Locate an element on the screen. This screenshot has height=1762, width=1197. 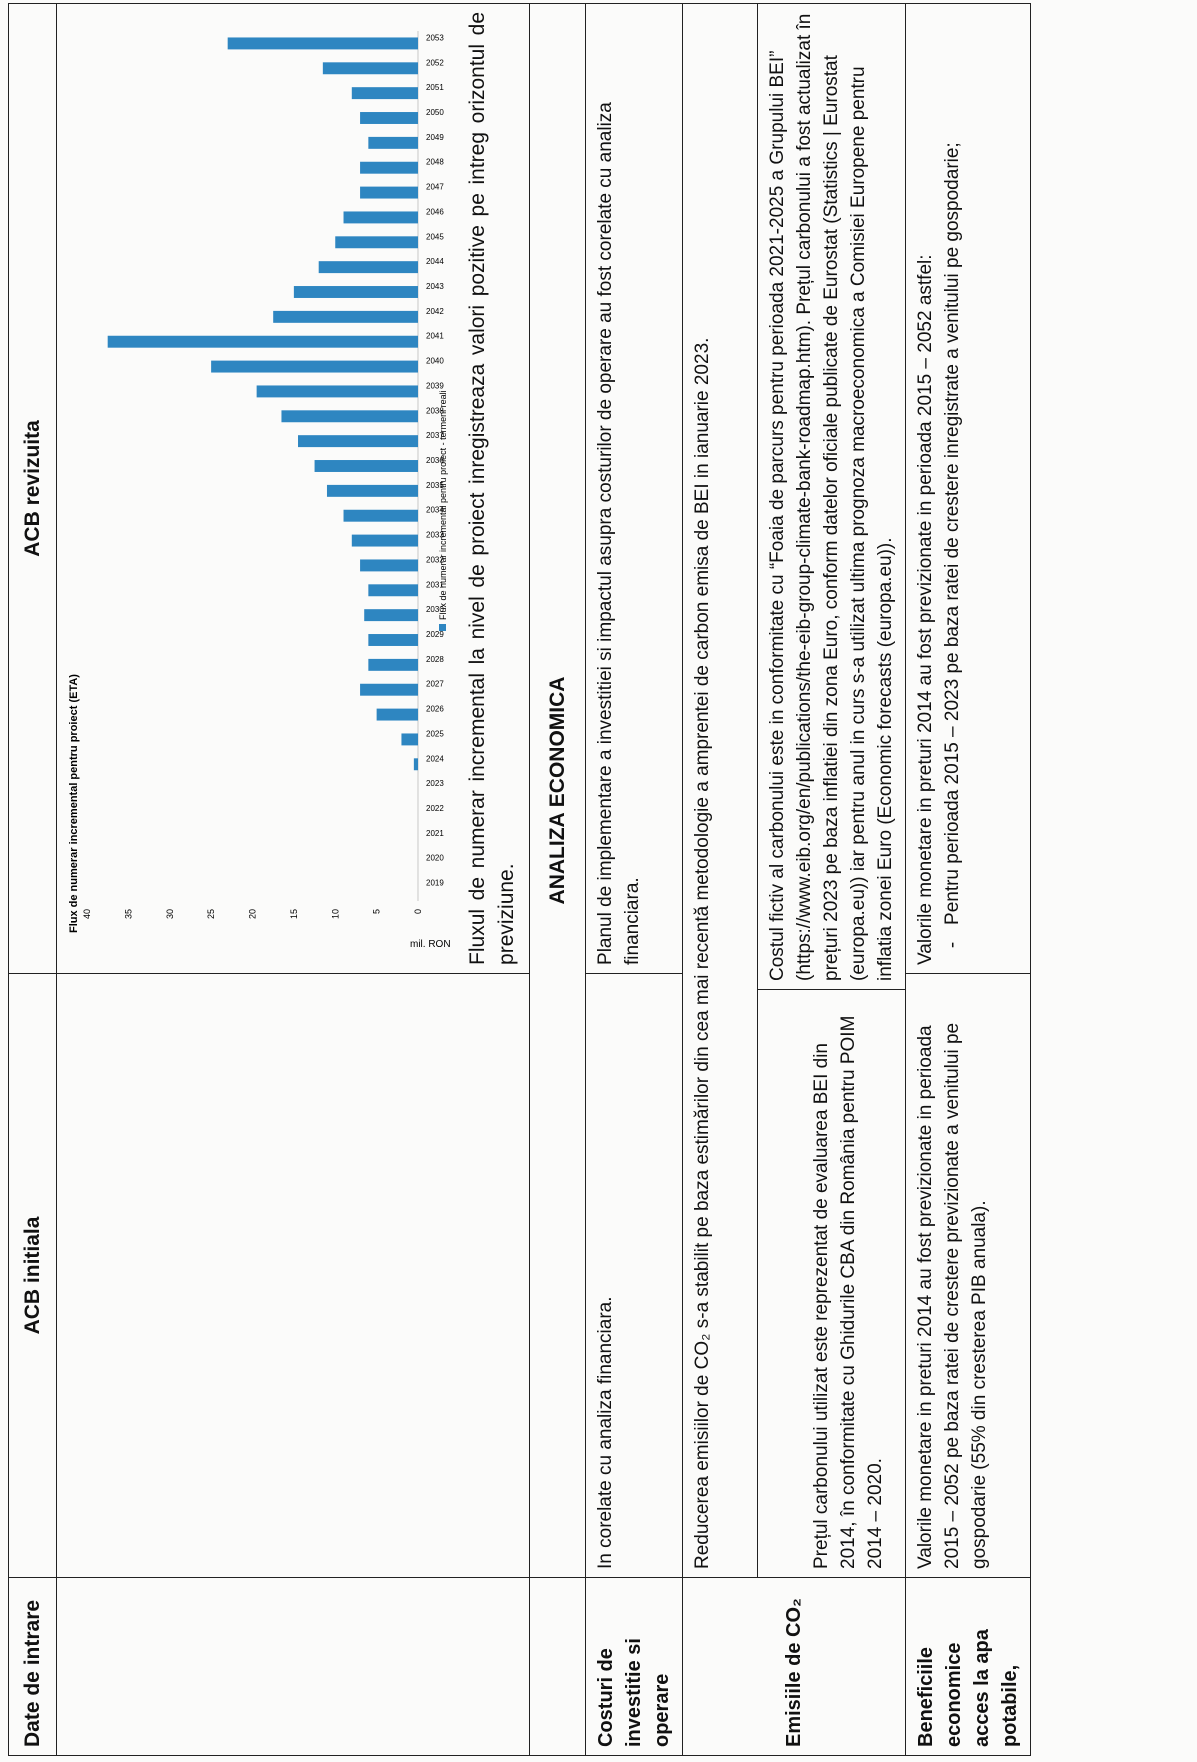
x-tick-label: 2041 is located at coordinates (435, 336).